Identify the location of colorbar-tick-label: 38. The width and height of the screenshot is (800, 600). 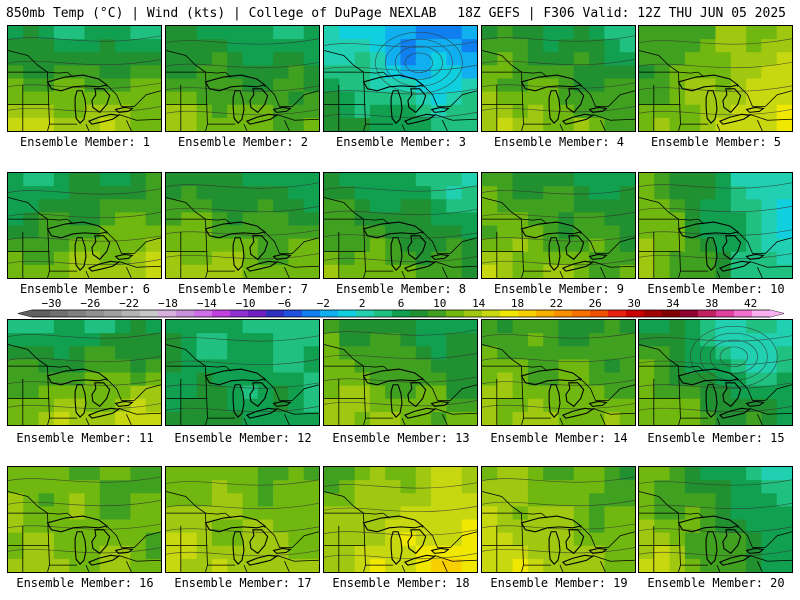
(711, 303).